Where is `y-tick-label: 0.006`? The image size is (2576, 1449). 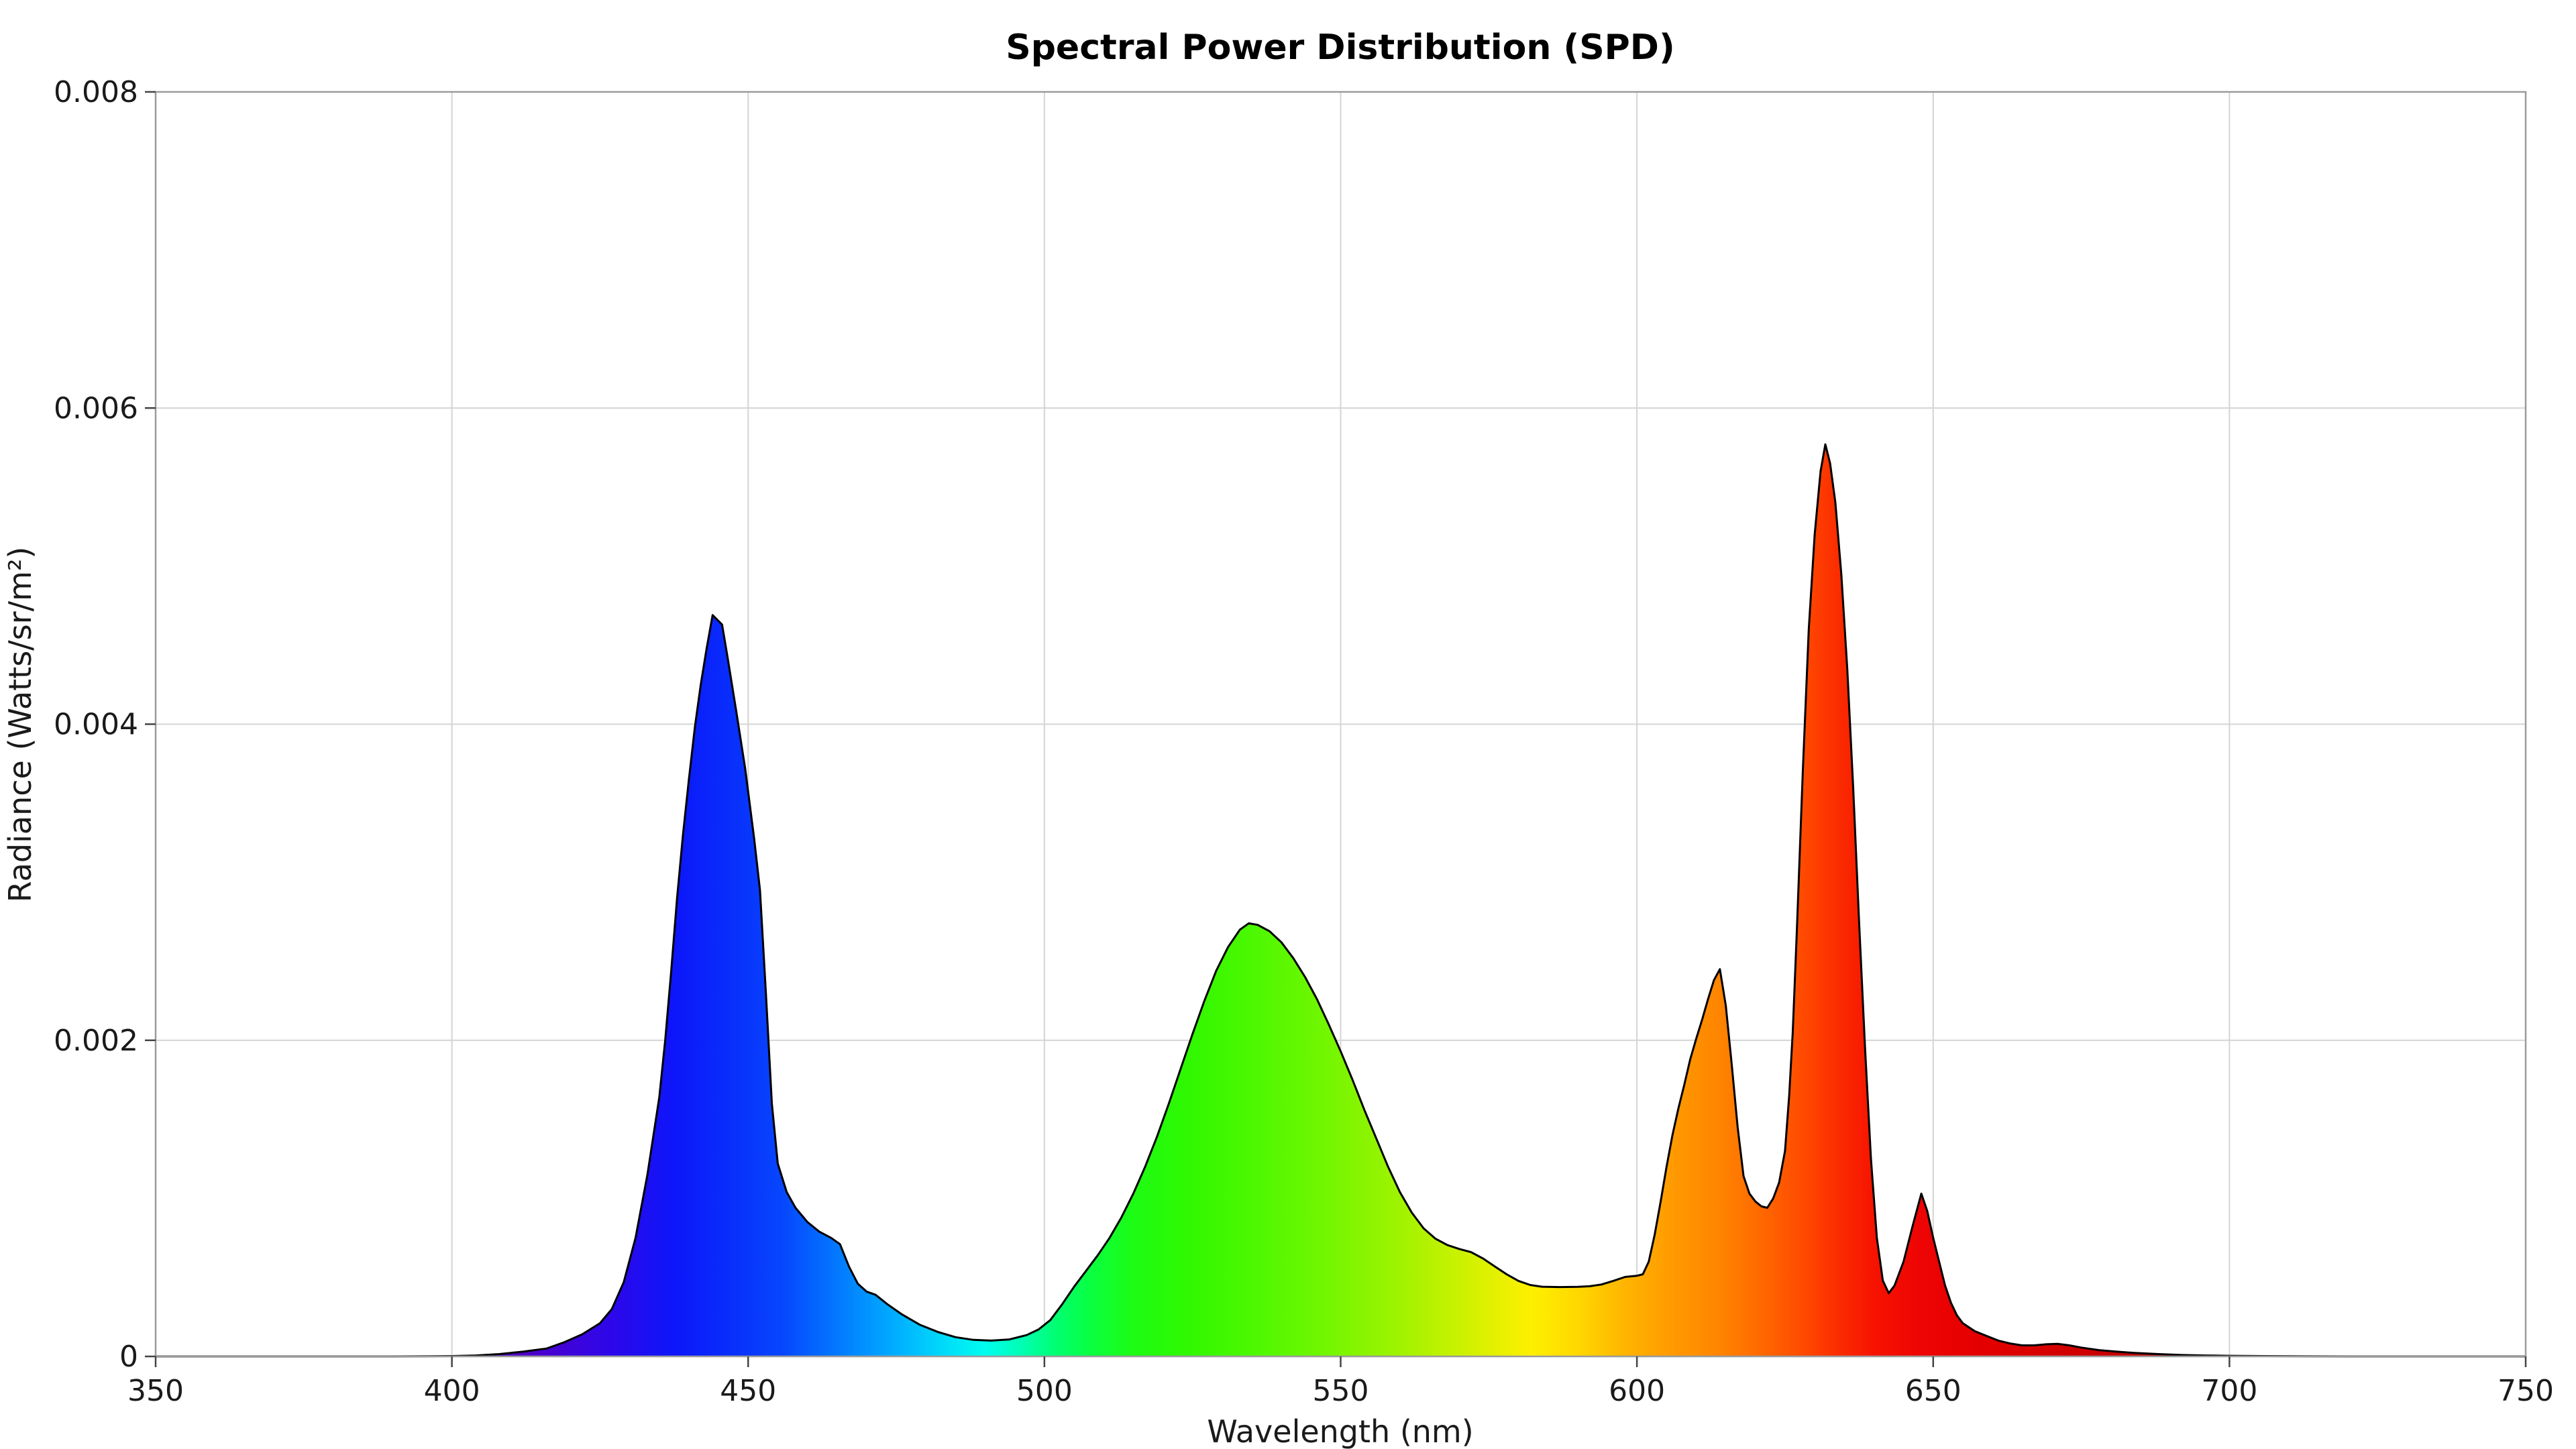
y-tick-label: 0.006 is located at coordinates (96, 408).